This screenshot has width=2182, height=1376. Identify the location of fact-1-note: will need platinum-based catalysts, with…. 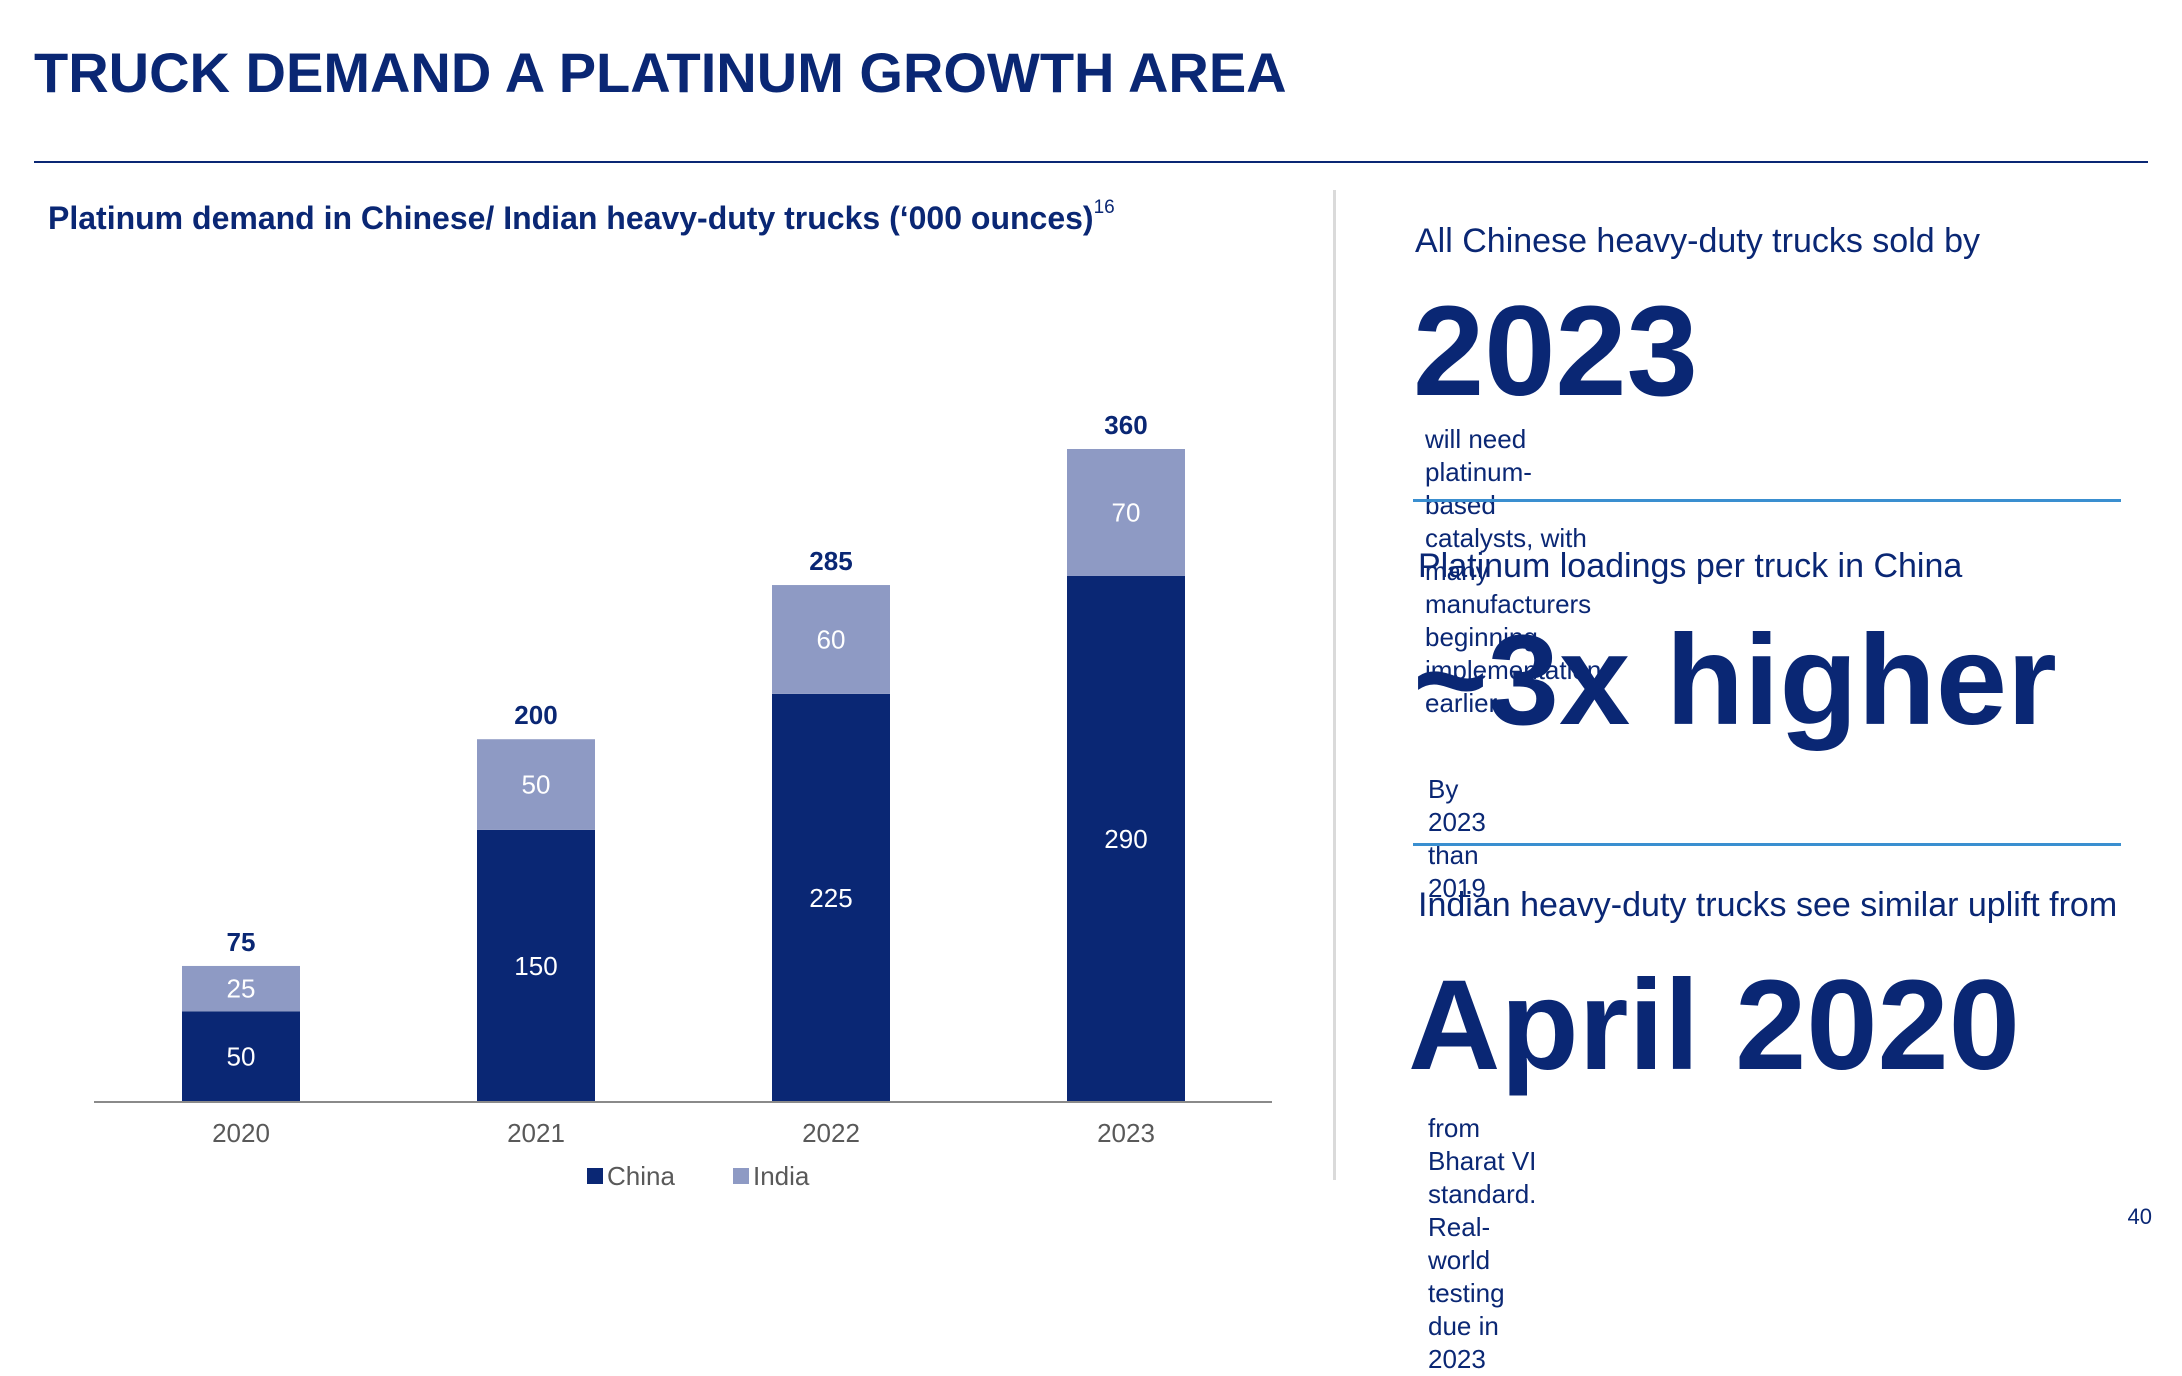
(1513, 571).